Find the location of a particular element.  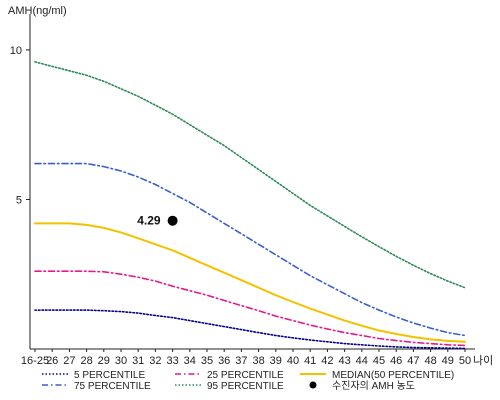

legend-label: 75 PERCENTILE is located at coordinates (112, 386).